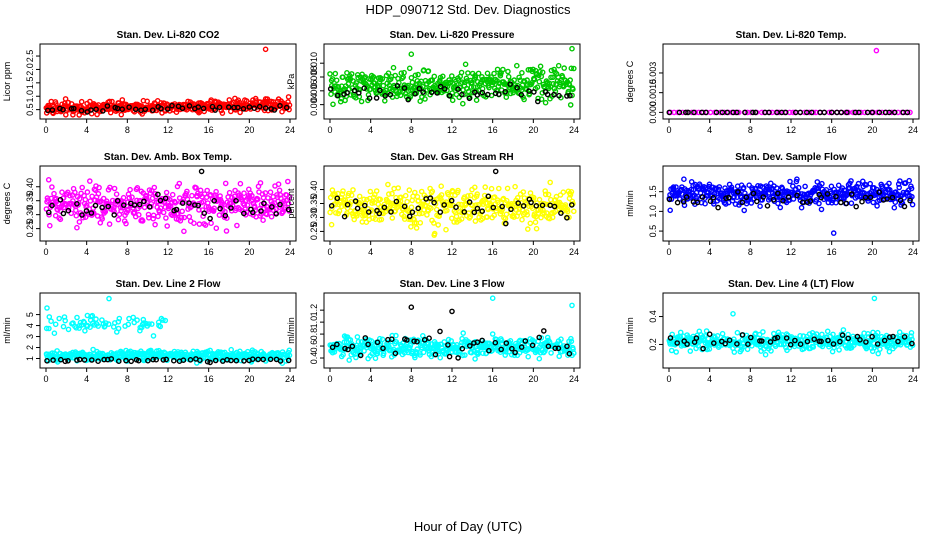 This screenshot has width=936, height=540. Describe the element at coordinates (872, 130) in the screenshot. I see `x-tick-label: 20` at that location.